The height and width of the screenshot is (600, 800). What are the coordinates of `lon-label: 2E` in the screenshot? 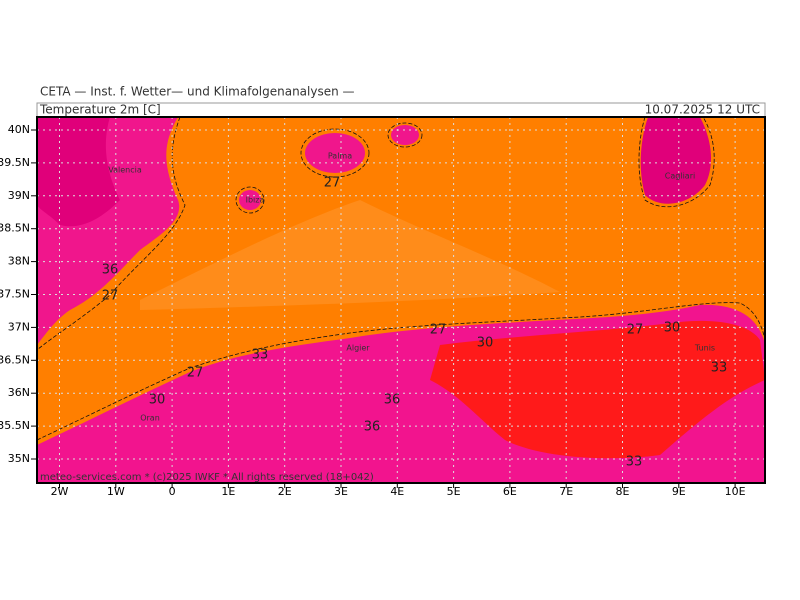 It's located at (285, 491).